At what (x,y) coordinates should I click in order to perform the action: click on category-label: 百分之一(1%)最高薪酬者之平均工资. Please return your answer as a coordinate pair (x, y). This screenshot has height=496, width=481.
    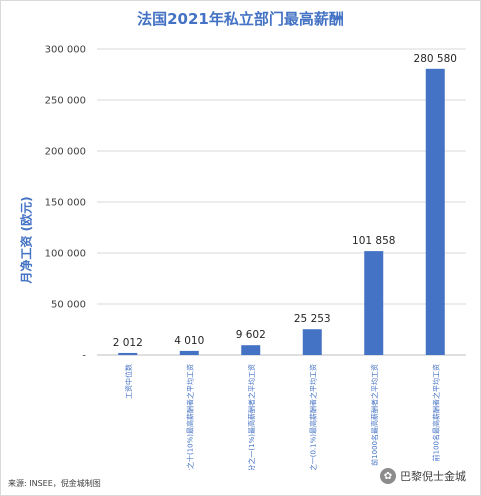
    Looking at the image, I should click on (251, 417).